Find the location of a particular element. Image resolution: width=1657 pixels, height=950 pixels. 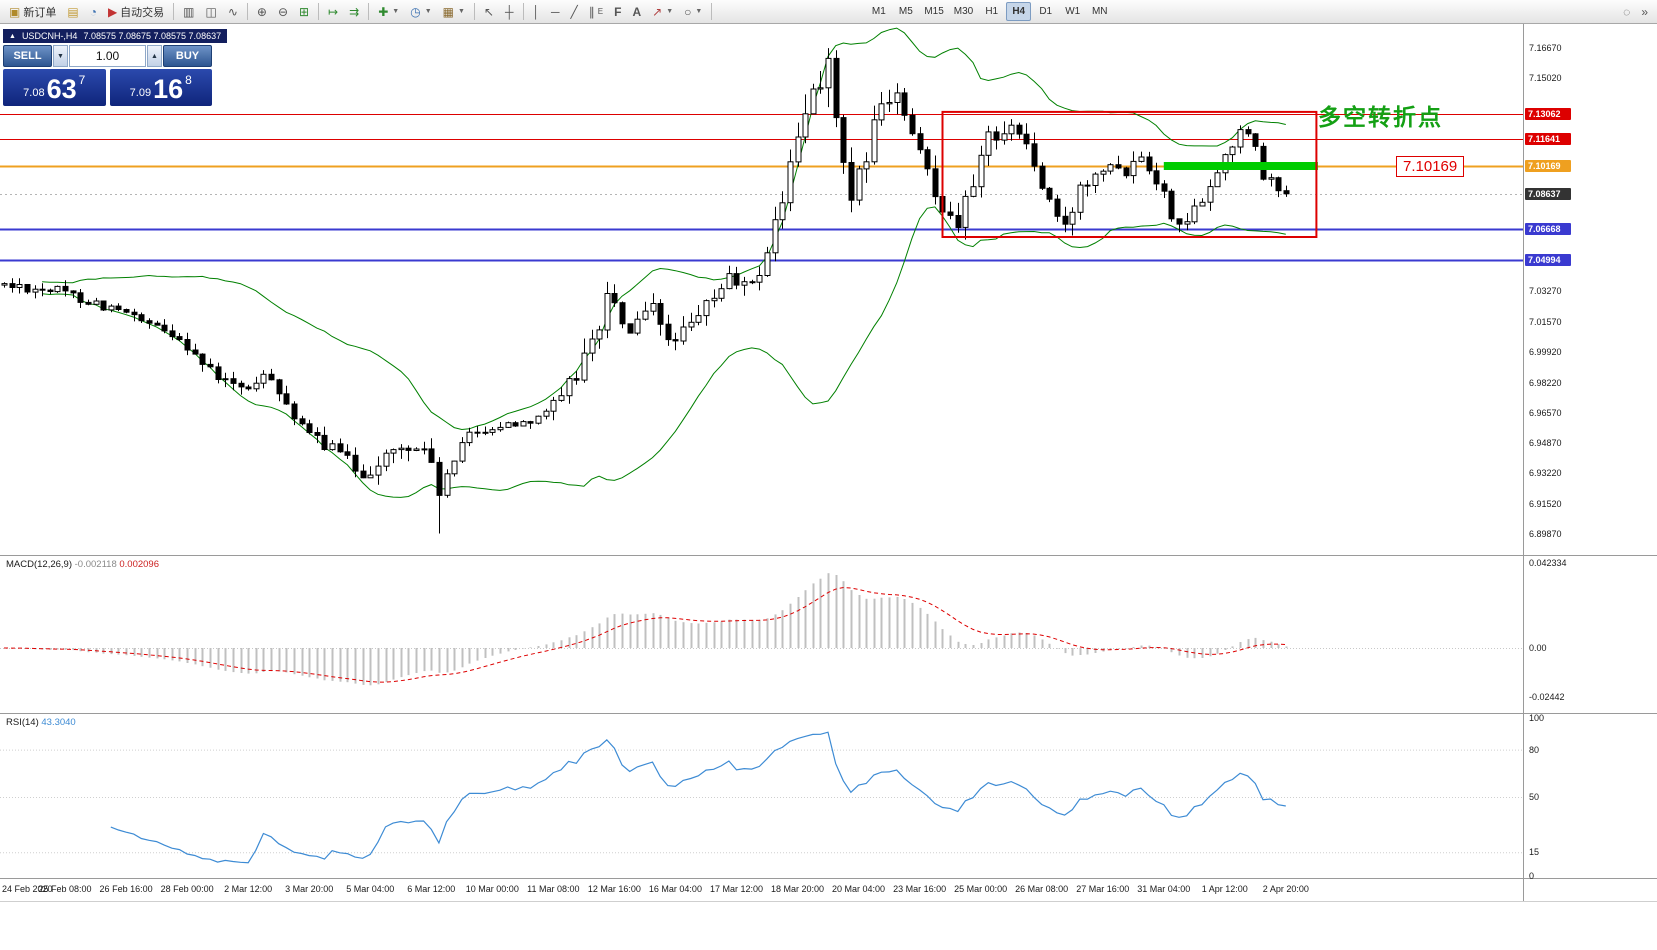

timeframe-toolbar: M1 M5 M15 M30 H1 H4 D1 W1 MN is located at coordinates (989, 11).